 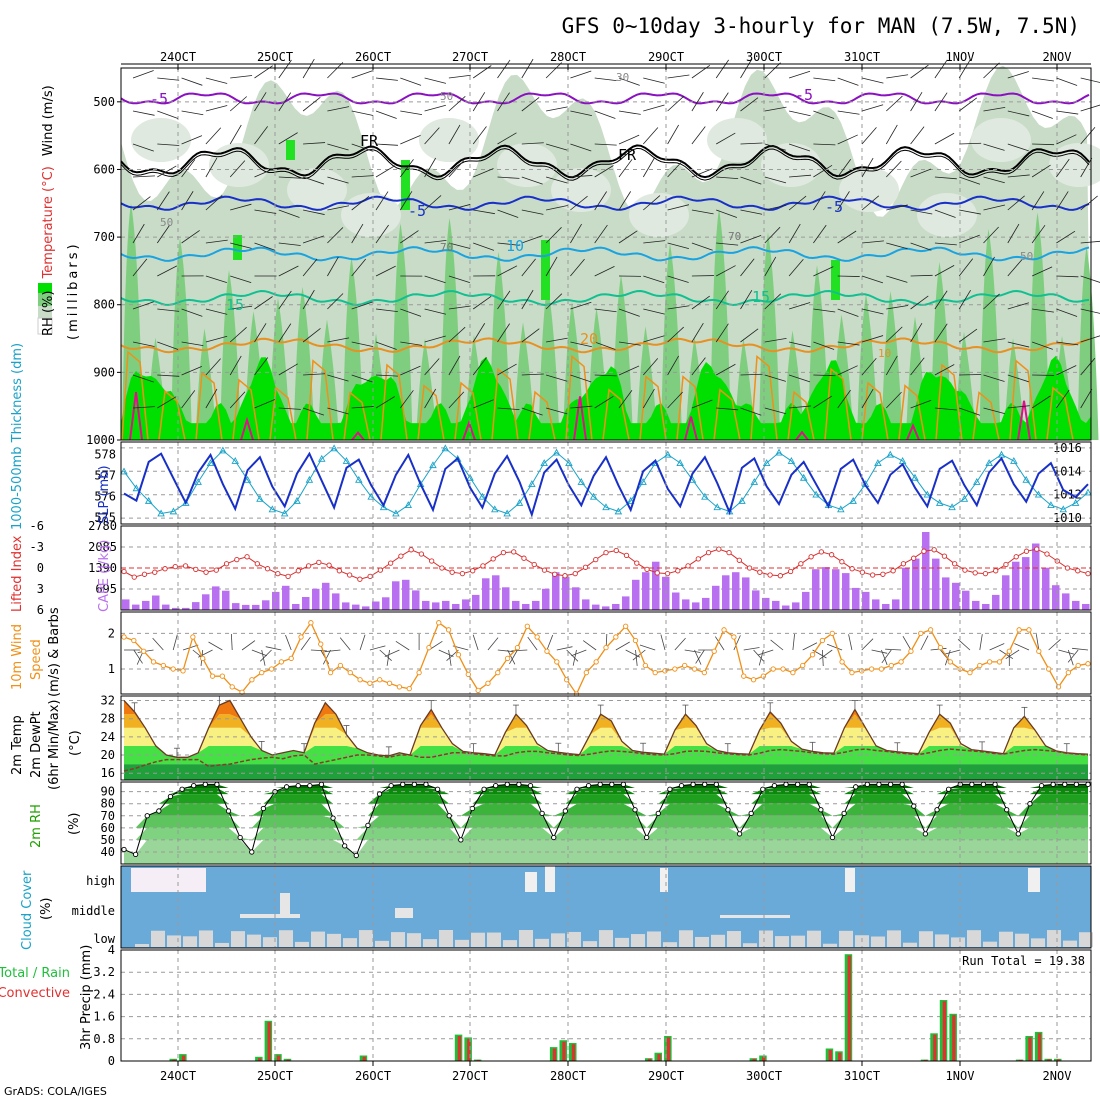 I want to click on contour-label: 20, so click(x=589, y=339).